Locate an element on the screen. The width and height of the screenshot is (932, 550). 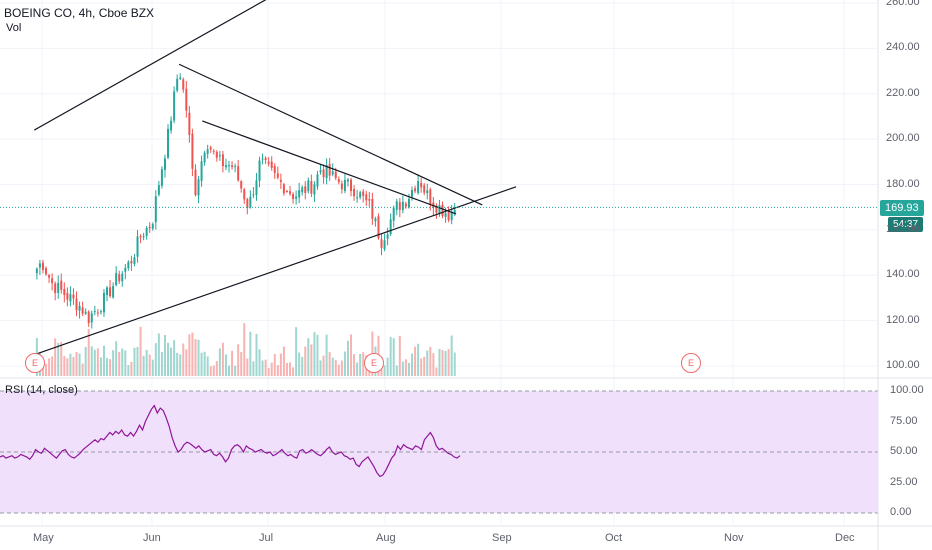
time-tick-label: Jun is located at coordinates (152, 538).